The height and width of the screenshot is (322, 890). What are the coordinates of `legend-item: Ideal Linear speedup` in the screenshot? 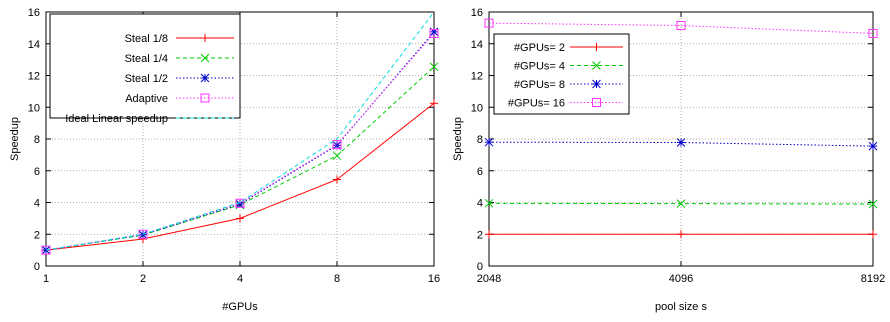 It's located at (149, 119).